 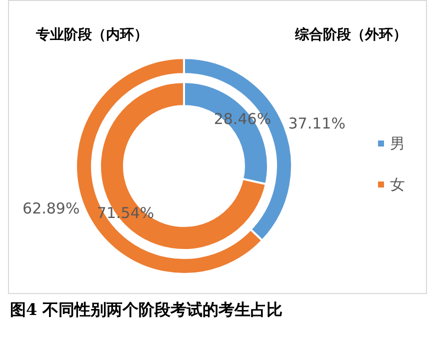 What do you see at coordinates (91, 34) in the screenshot?
I see `text: 专业阶段（内环）` at bounding box center [91, 34].